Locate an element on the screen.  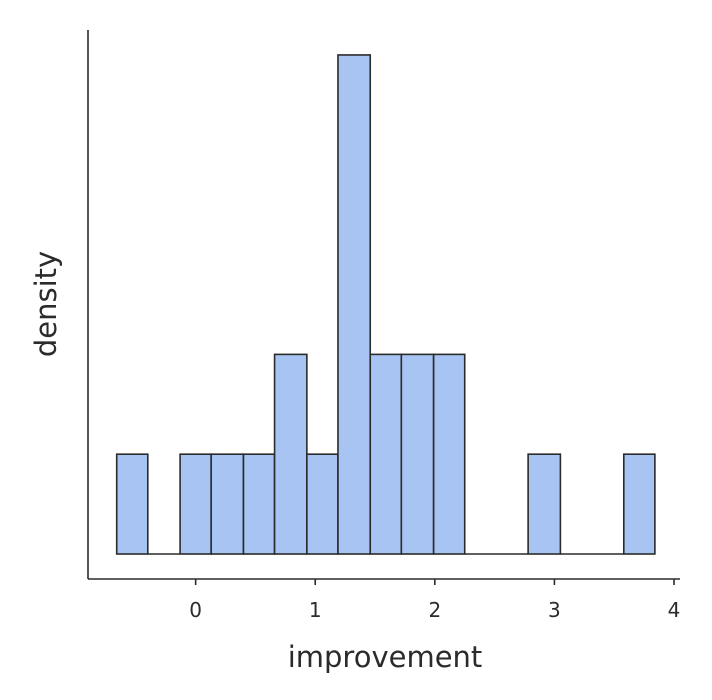
x-tick-label: 1 is located at coordinates (315, 610).